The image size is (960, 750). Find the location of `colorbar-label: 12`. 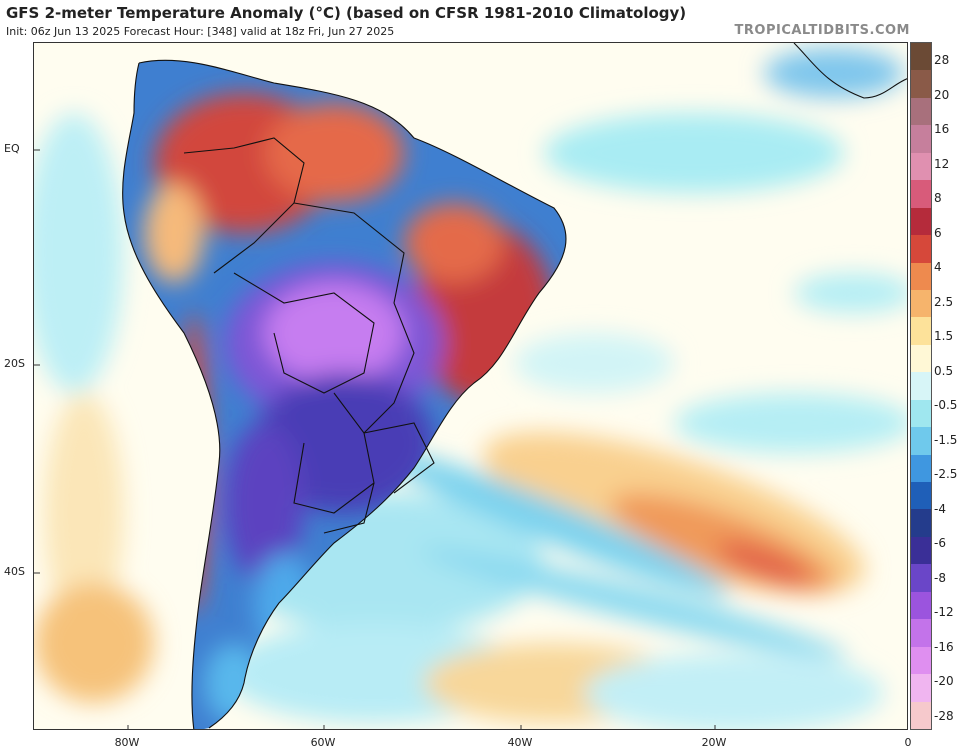

colorbar-label: 12 is located at coordinates (942, 163).